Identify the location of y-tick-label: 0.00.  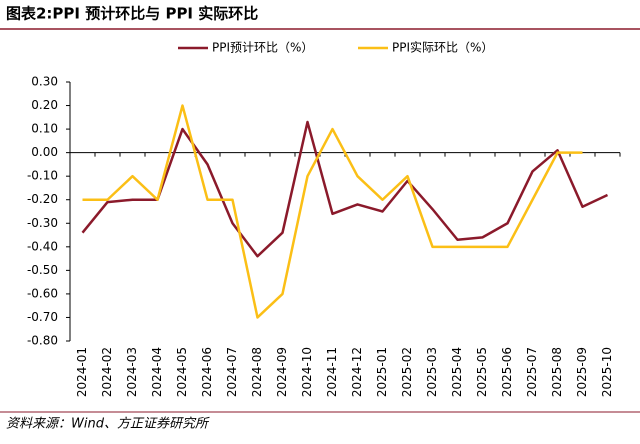
(44, 152).